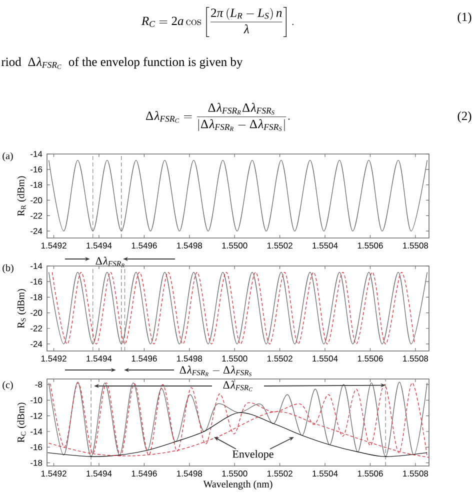 This screenshot has height=501, width=474. I want to click on text: $\Delta\lambda_{FSR_{R}}-\Delta\lambda_{FSR_{S}}$, so click(216, 371).